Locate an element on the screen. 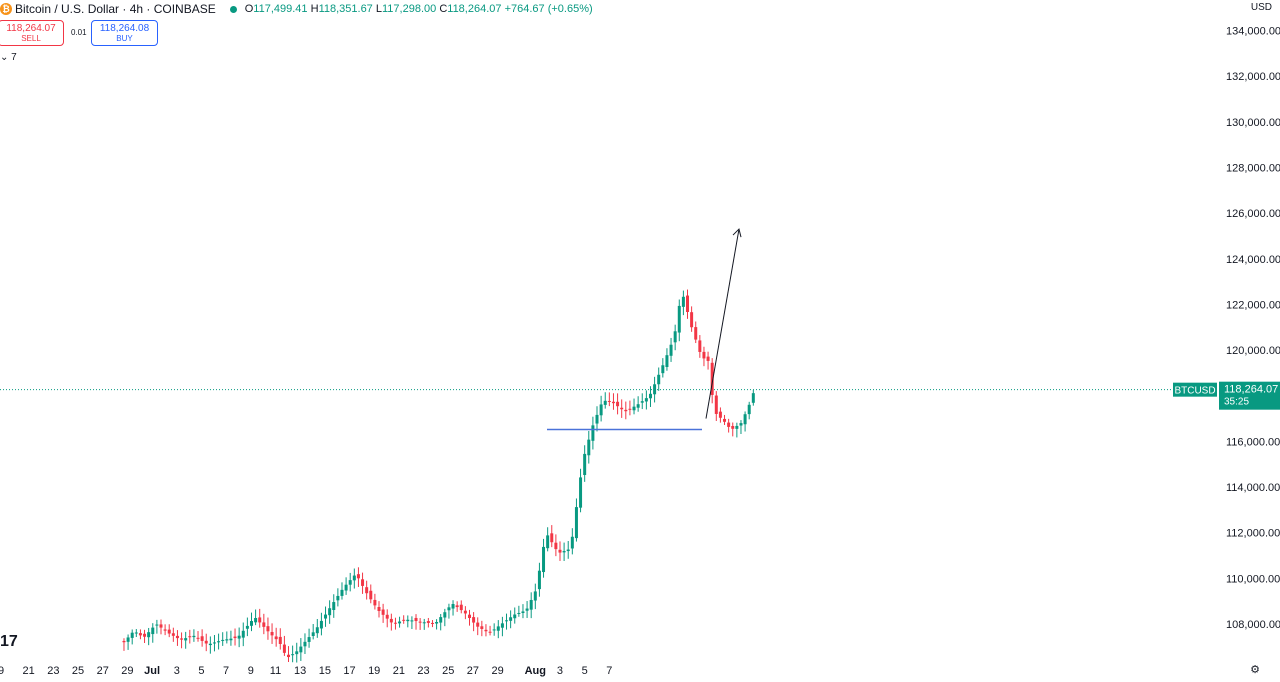 This screenshot has height=682, width=1280. x-tick-label: 27 is located at coordinates (473, 671).